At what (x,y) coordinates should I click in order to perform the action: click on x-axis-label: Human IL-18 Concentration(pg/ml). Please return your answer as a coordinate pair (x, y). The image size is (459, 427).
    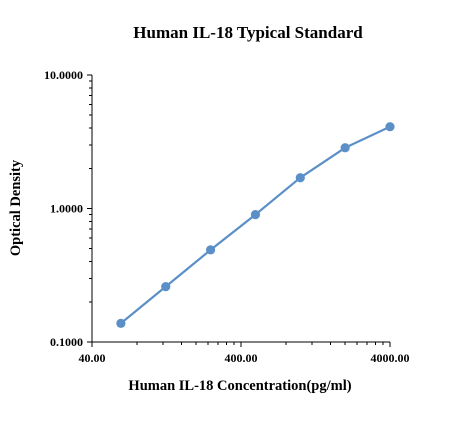
    Looking at the image, I should click on (239, 386).